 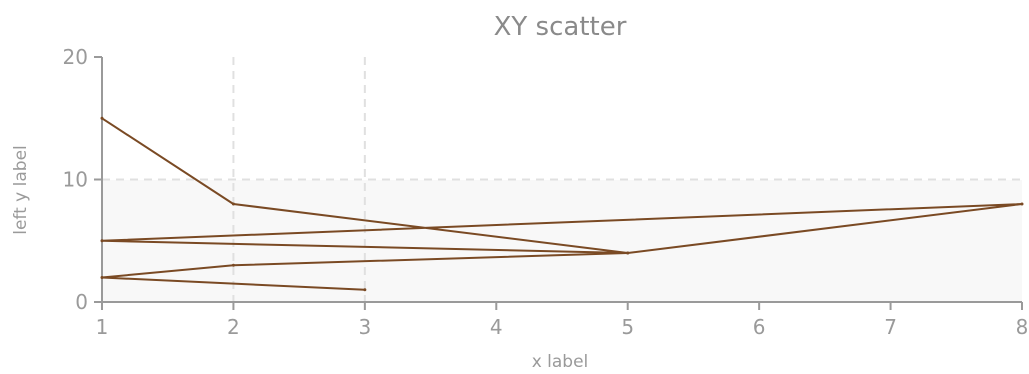 I want to click on x-tick-label: 4, so click(x=496, y=327).